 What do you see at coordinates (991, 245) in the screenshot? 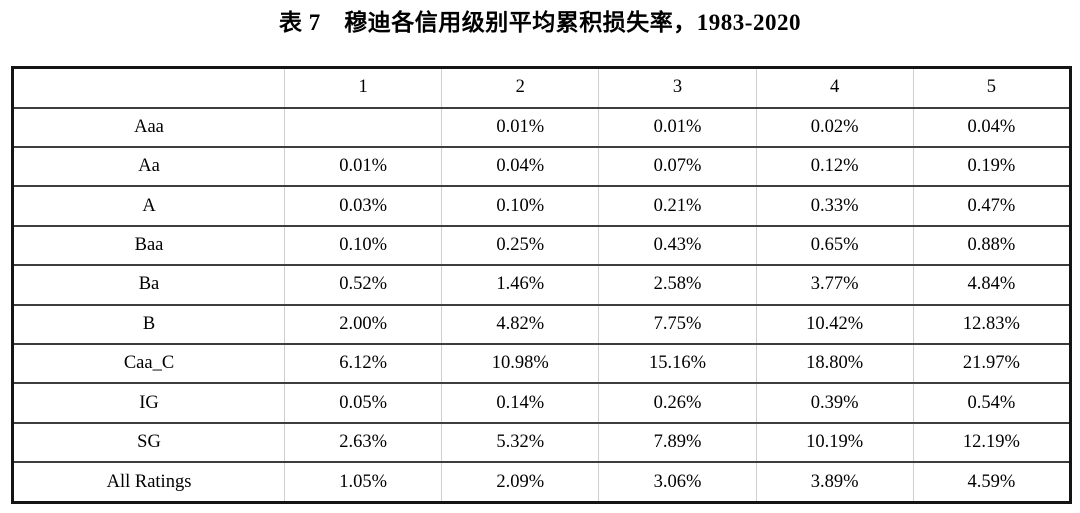
I see `value-cell: 0.88%` at bounding box center [991, 245].